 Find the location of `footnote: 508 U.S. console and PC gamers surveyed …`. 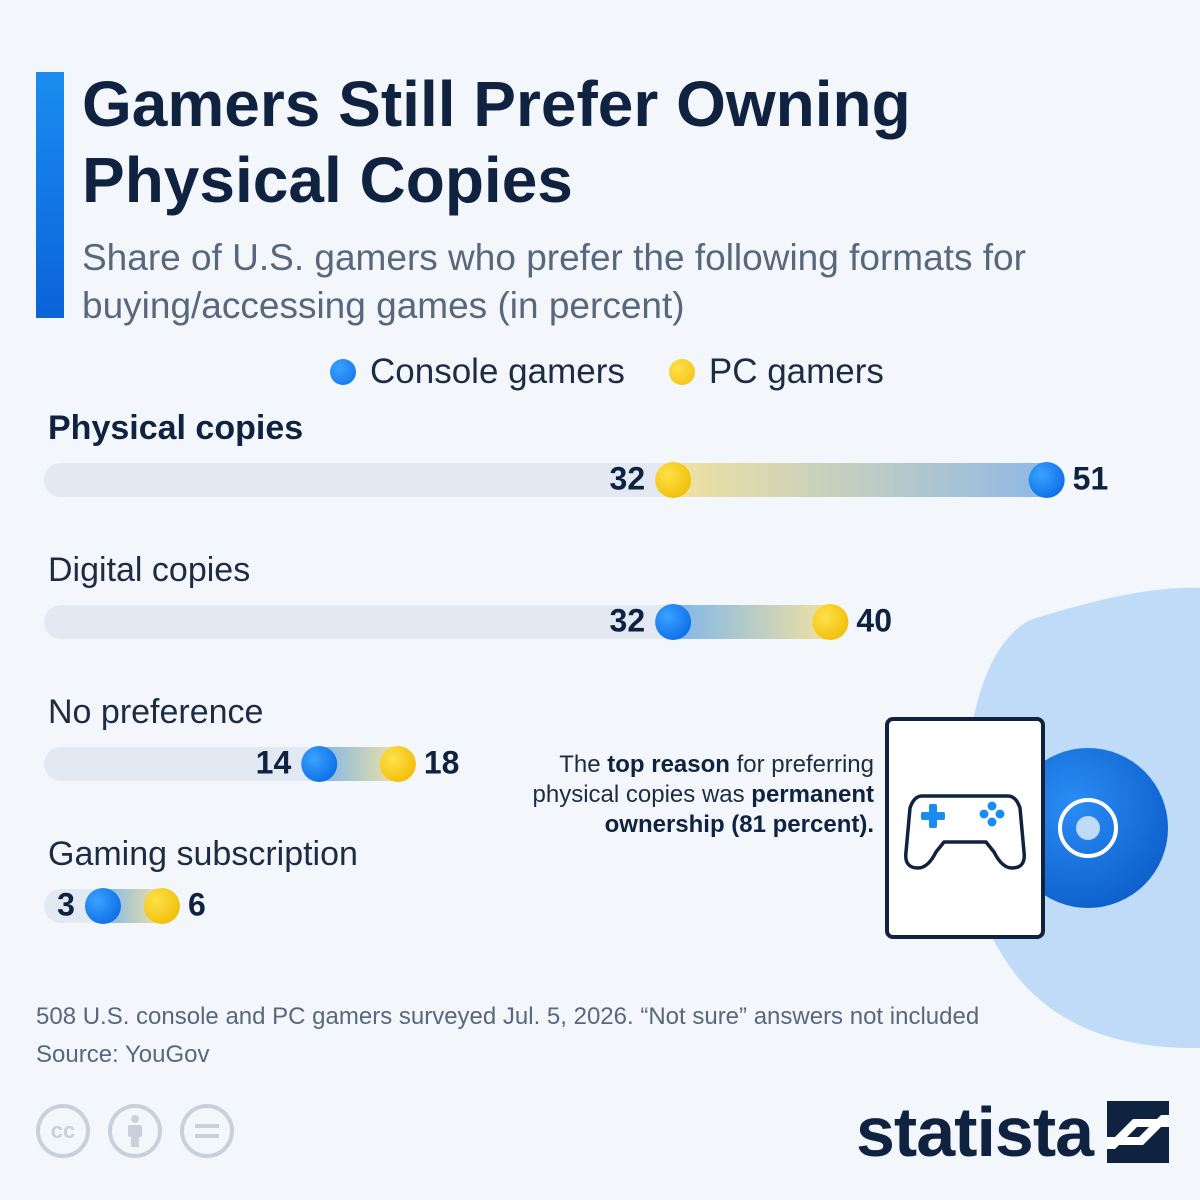

footnote: 508 U.S. console and PC gamers surveyed … is located at coordinates (596, 1036).